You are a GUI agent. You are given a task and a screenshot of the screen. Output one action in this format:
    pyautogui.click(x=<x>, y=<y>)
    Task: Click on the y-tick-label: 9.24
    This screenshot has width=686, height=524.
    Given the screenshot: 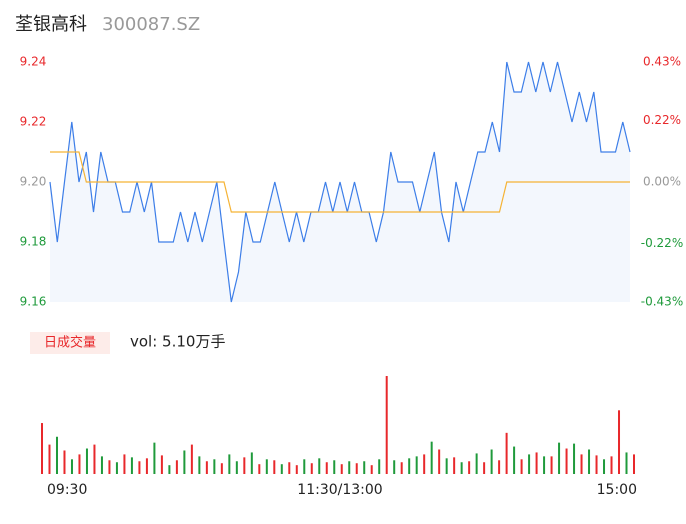 What is the action you would take?
    pyautogui.click(x=33, y=62)
    